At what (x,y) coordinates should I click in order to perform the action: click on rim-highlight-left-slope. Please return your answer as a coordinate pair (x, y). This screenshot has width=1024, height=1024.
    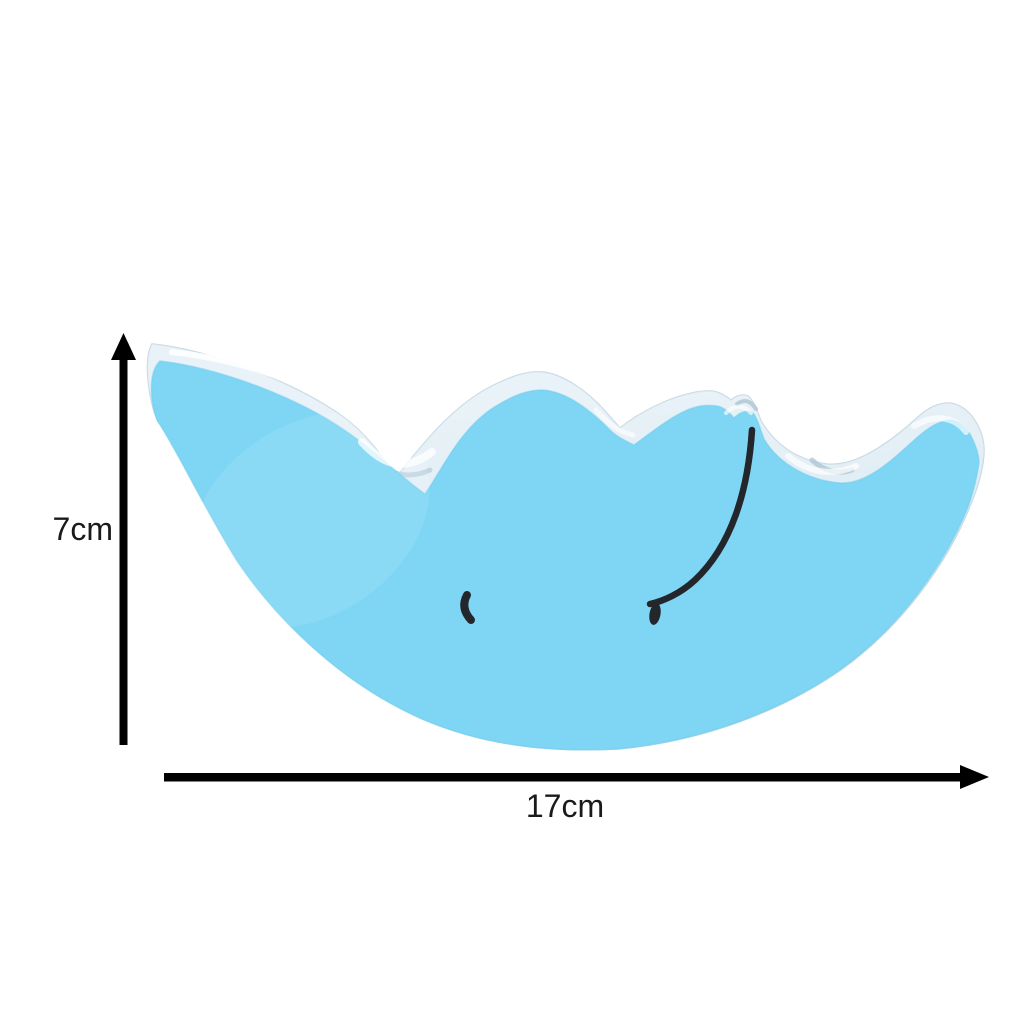
    Looking at the image, I should click on (254, 378).